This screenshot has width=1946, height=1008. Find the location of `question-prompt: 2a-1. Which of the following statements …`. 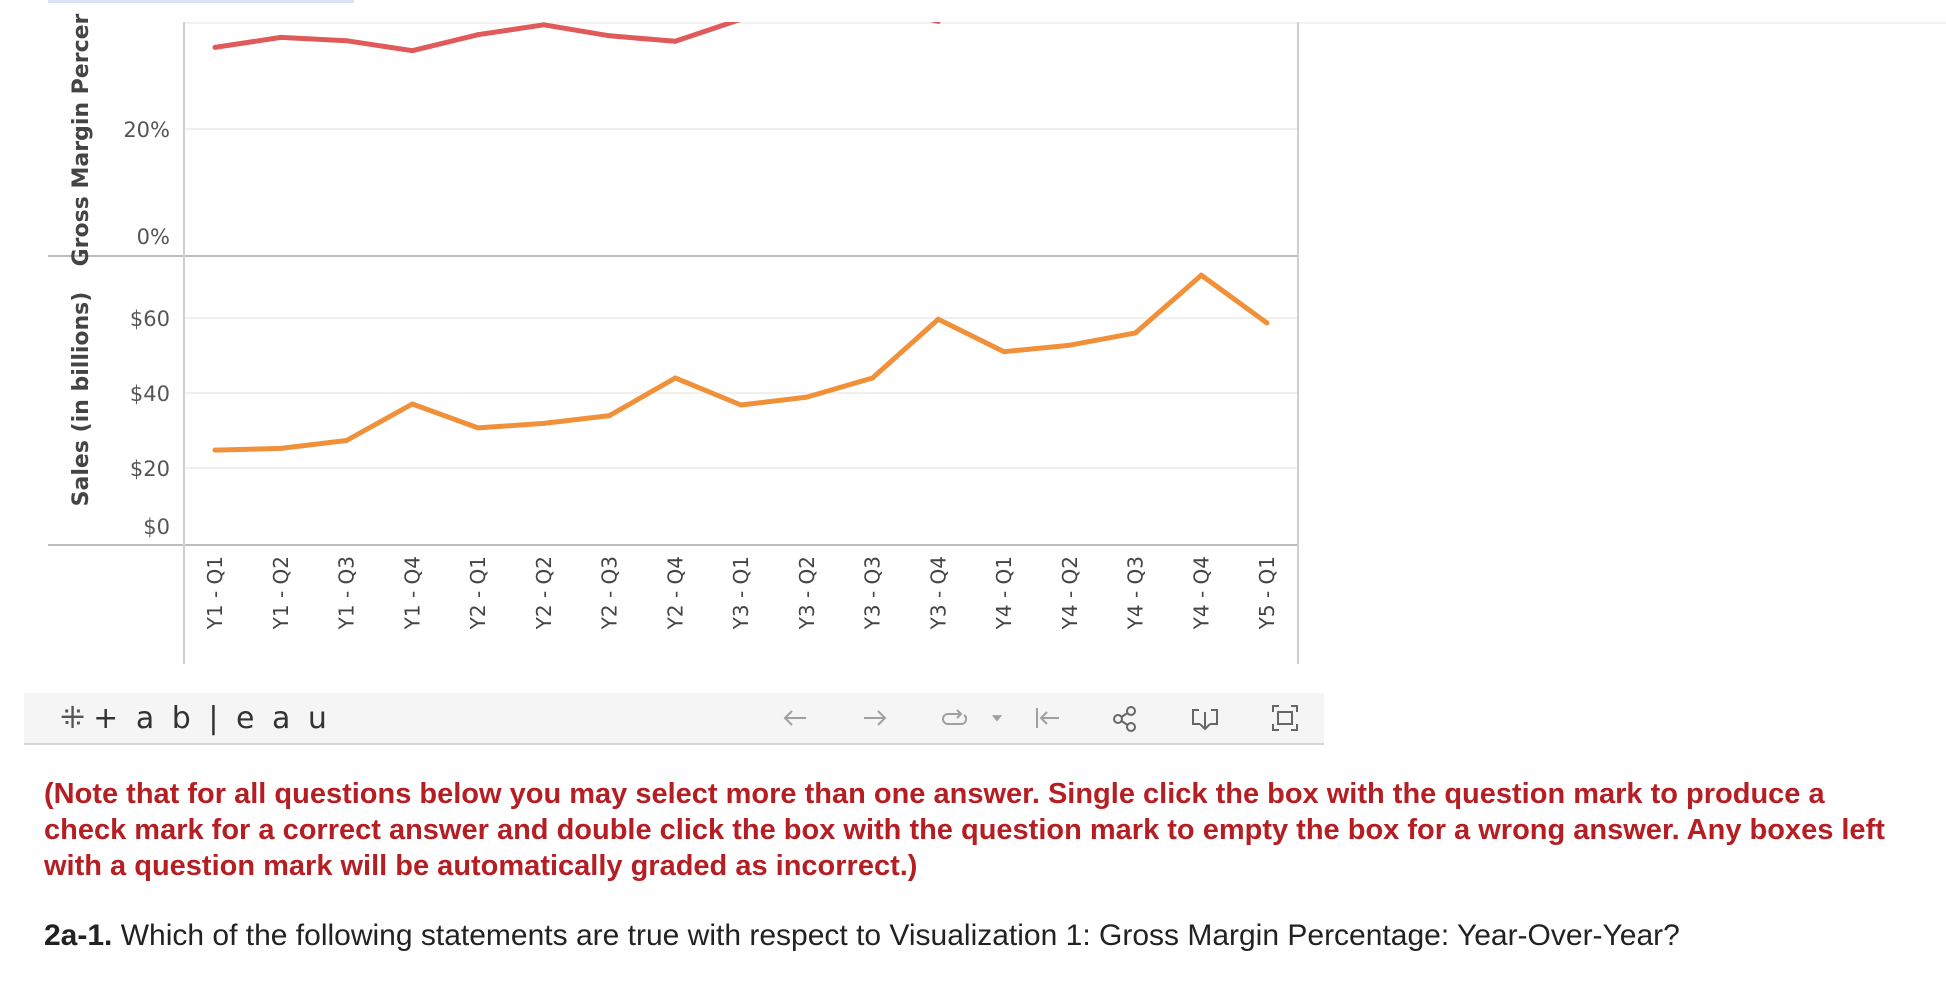

question-prompt: 2a-1. Which of the following statements … is located at coordinates (979, 936).